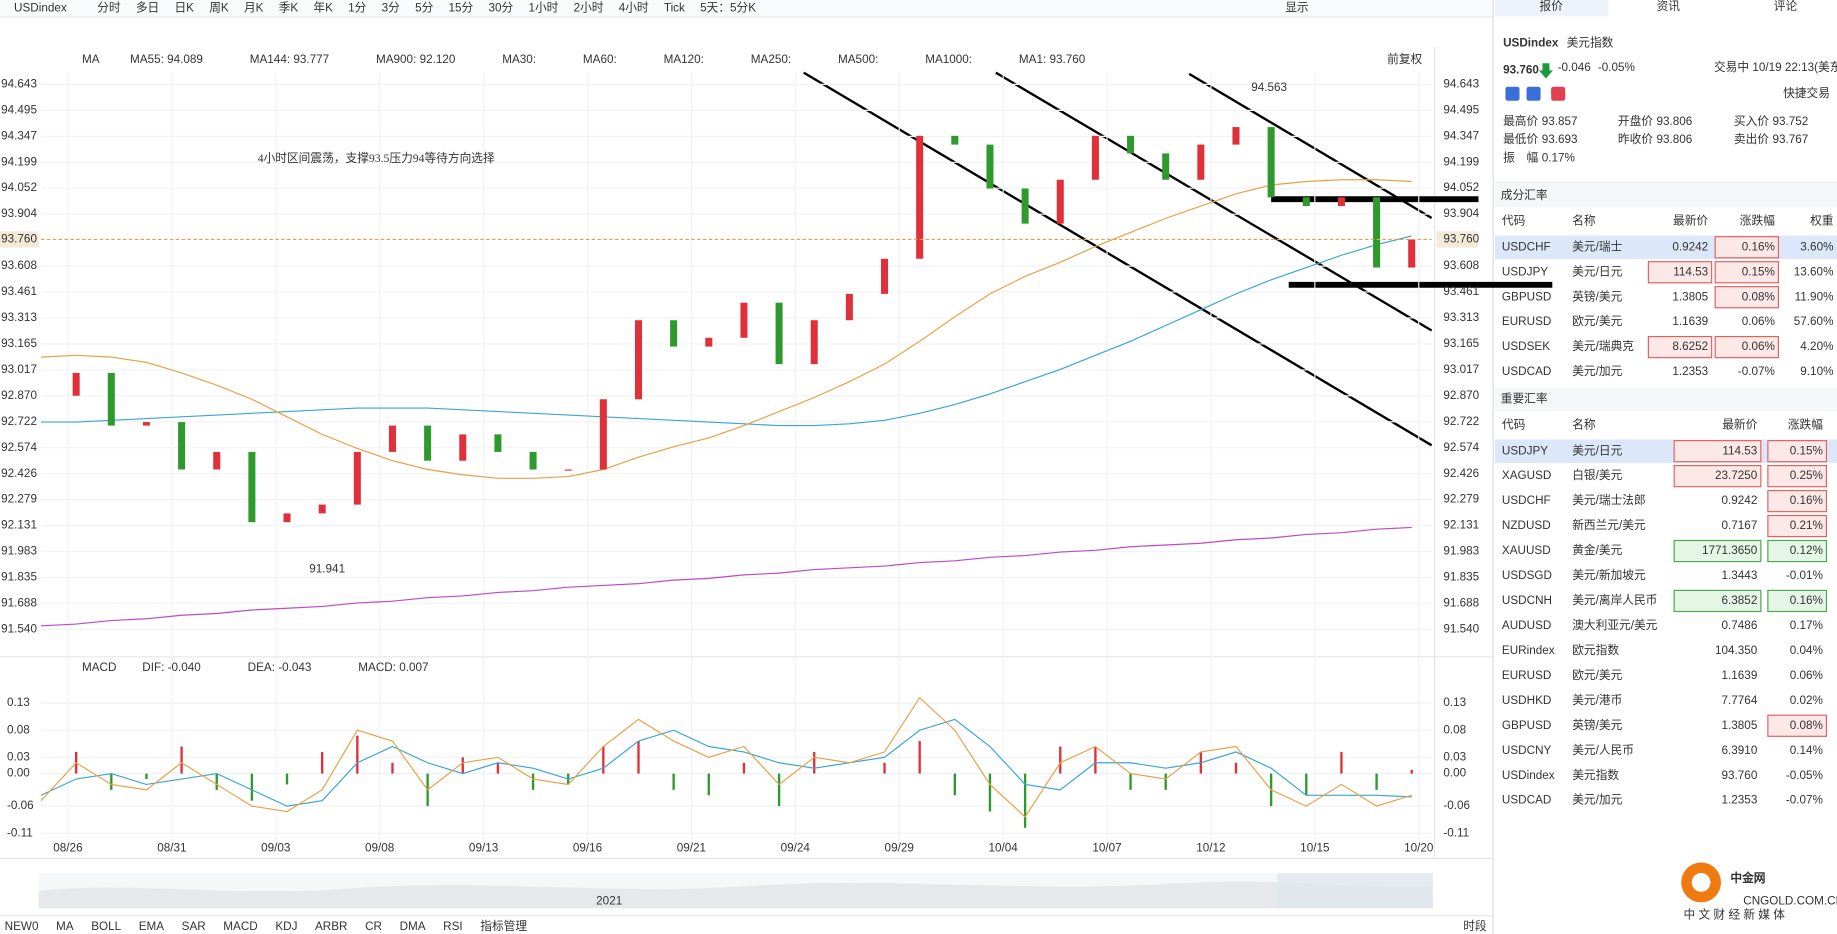  What do you see at coordinates (424, 7) in the screenshot?
I see `period-tab: 5分` at bounding box center [424, 7].